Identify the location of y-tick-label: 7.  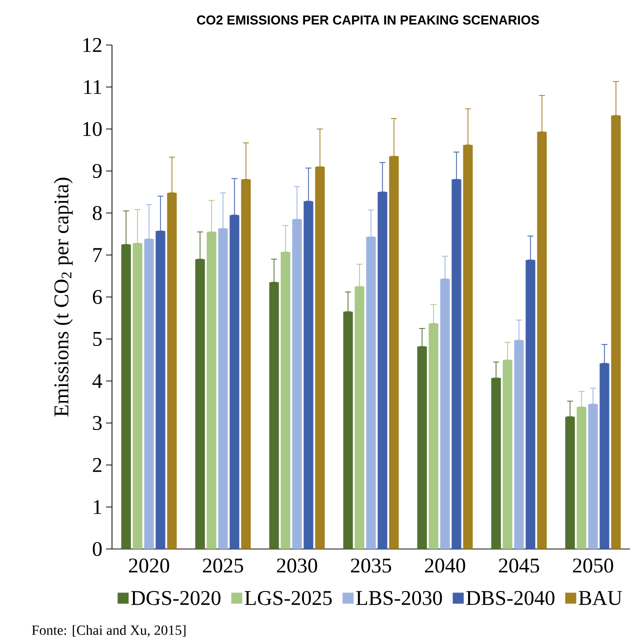
(97, 255).